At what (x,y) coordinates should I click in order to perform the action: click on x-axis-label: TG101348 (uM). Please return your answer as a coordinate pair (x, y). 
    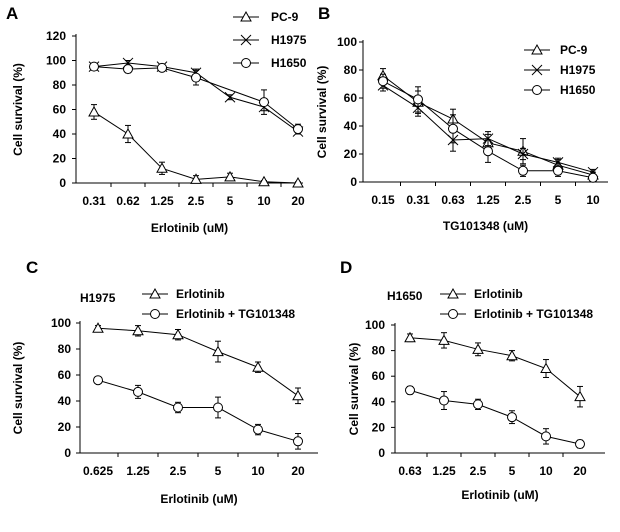
    Looking at the image, I should click on (485, 226).